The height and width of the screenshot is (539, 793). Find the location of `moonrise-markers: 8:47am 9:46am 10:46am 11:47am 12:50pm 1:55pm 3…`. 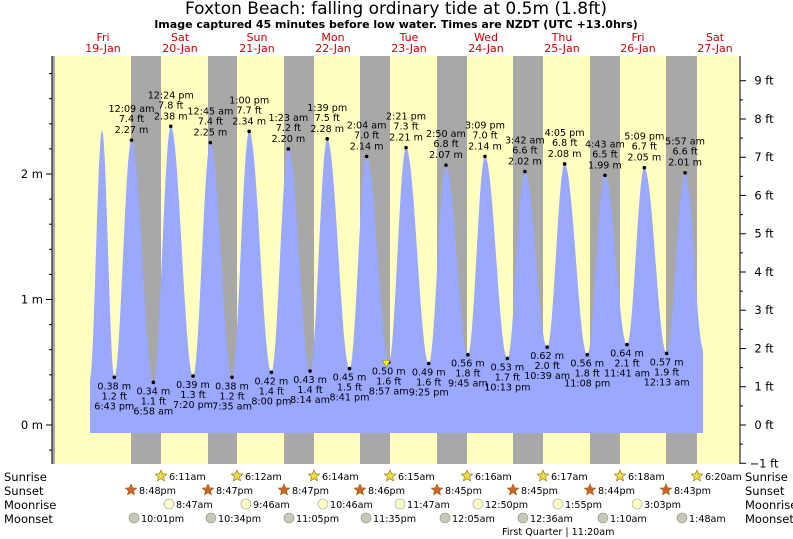

moonrise-markers: 8:47am 9:46am 10:46am 11:47am 12:50pm 1:55pm 3… is located at coordinates (422, 504).